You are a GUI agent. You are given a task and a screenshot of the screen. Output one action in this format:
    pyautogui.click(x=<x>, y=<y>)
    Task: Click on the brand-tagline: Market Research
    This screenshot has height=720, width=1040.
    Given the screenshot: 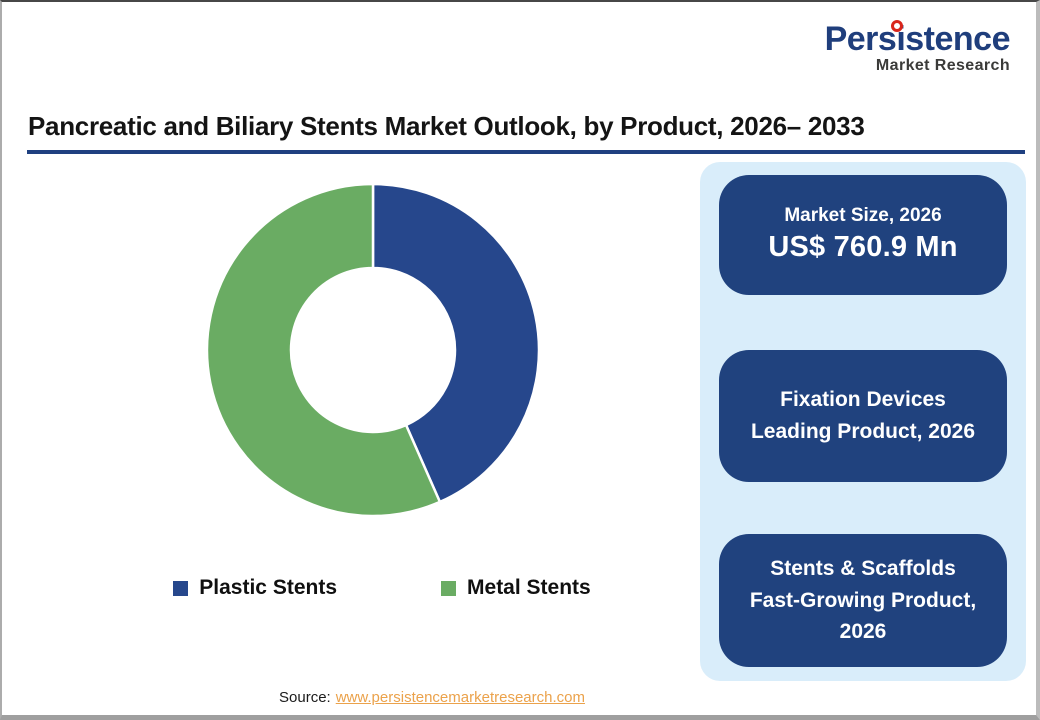 What is the action you would take?
    pyautogui.click(x=942, y=65)
    